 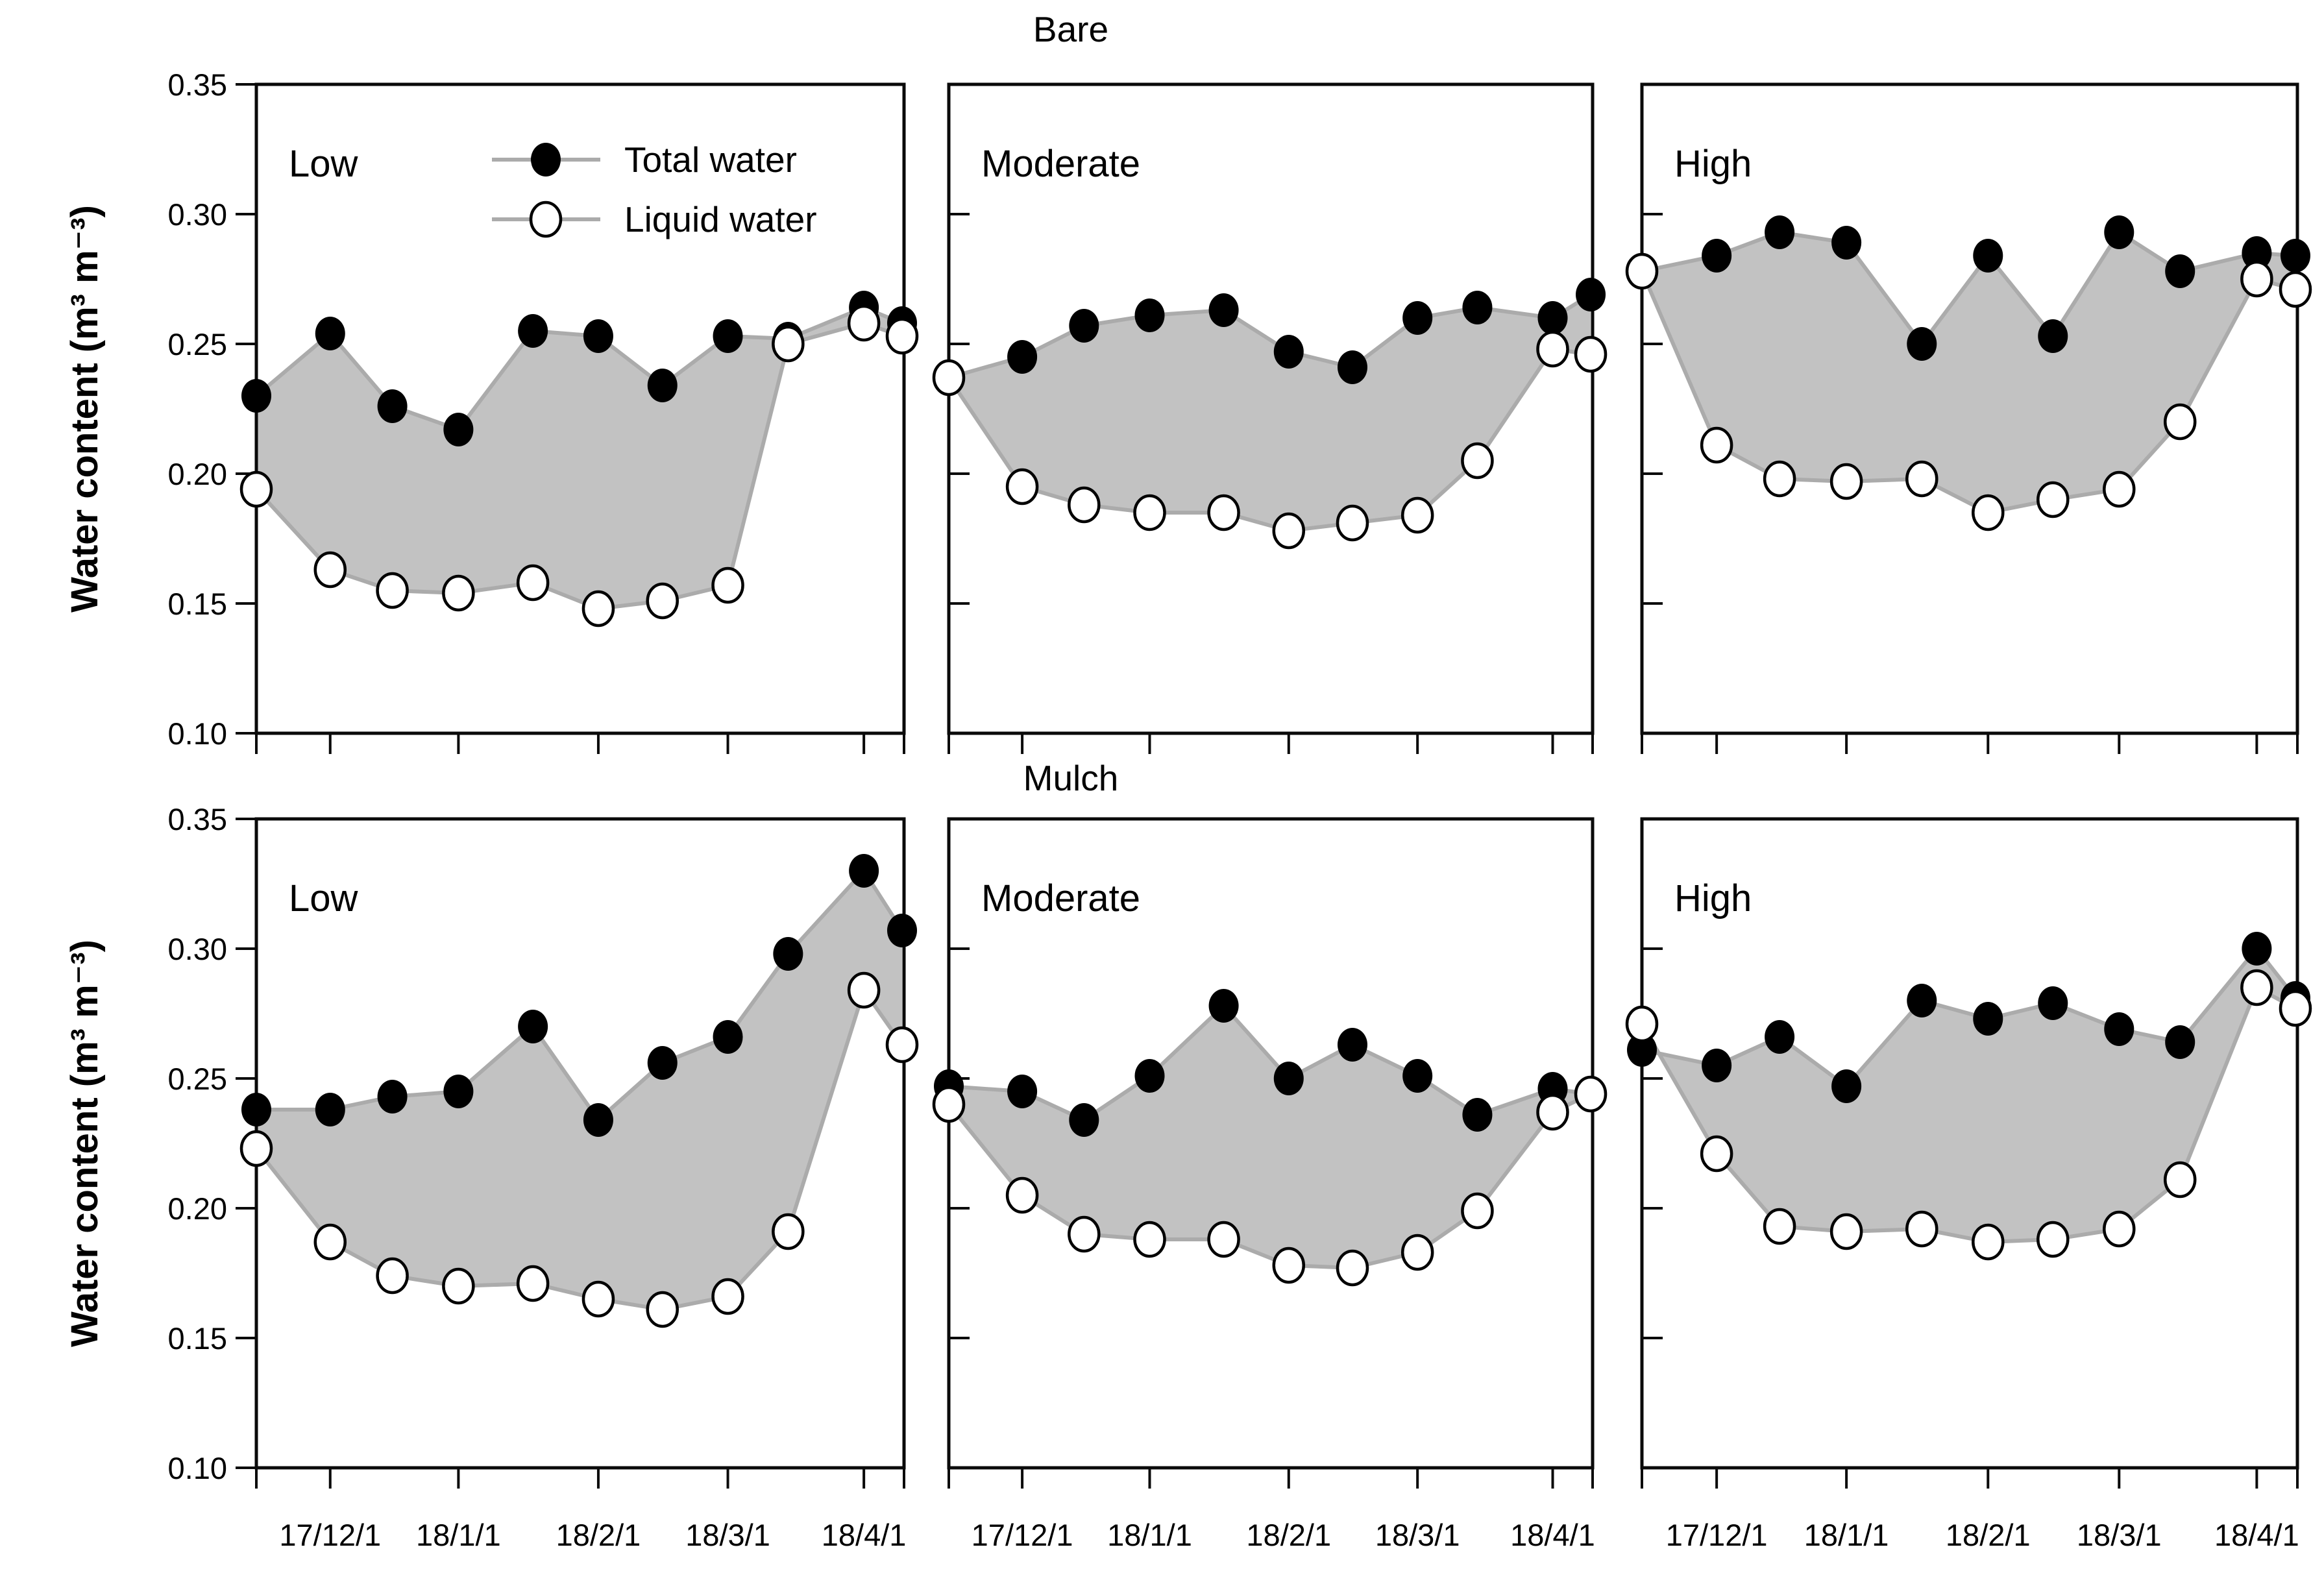 What do you see at coordinates (197, 84) in the screenshot?
I see `y-tick-label: 0.35` at bounding box center [197, 84].